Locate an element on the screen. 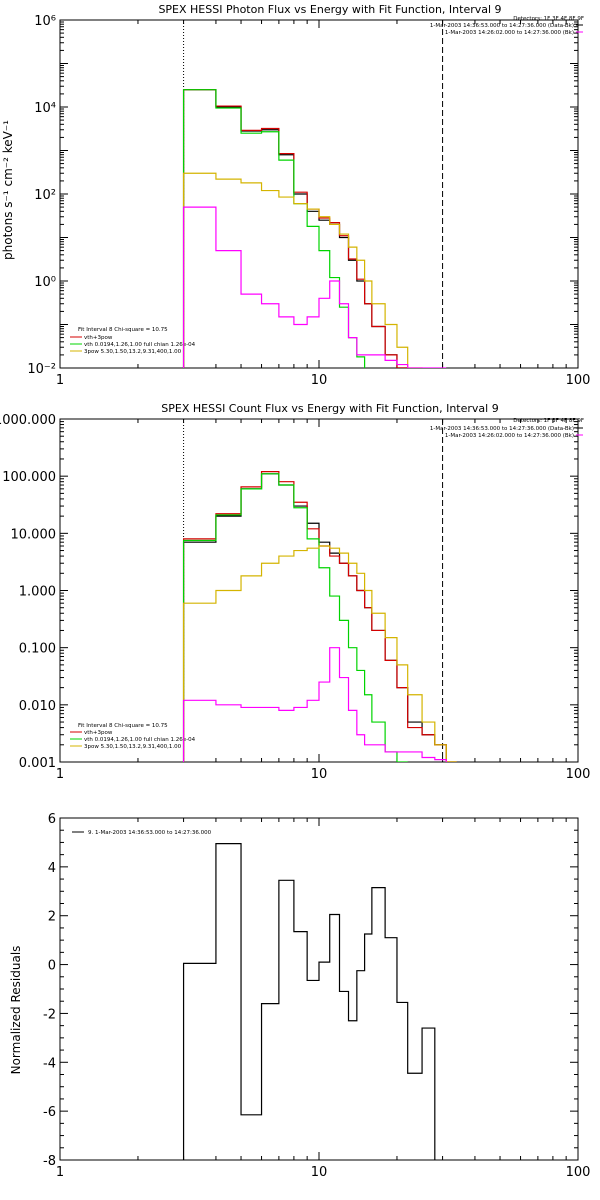 Image resolution: width=600 pixels, height=1200 pixels. photon-legend-detectors: Detectors: 1F 3F 4F 8F 9F is located at coordinates (548, 19).